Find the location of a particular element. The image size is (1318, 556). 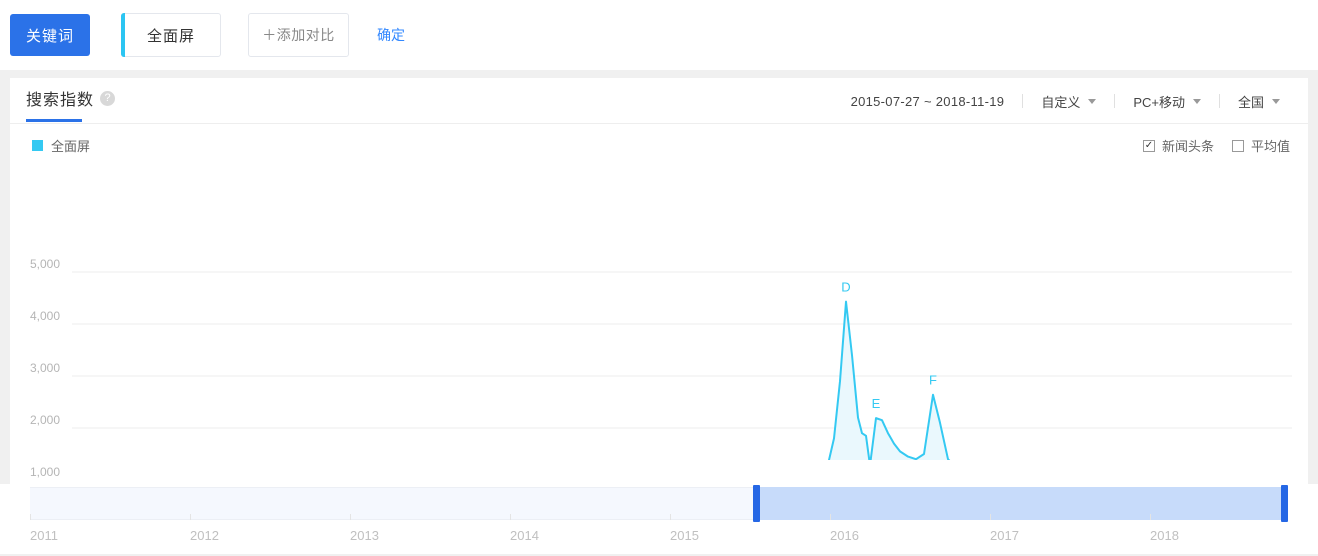

y-axis-tick: 2,000 is located at coordinates (44, 420).